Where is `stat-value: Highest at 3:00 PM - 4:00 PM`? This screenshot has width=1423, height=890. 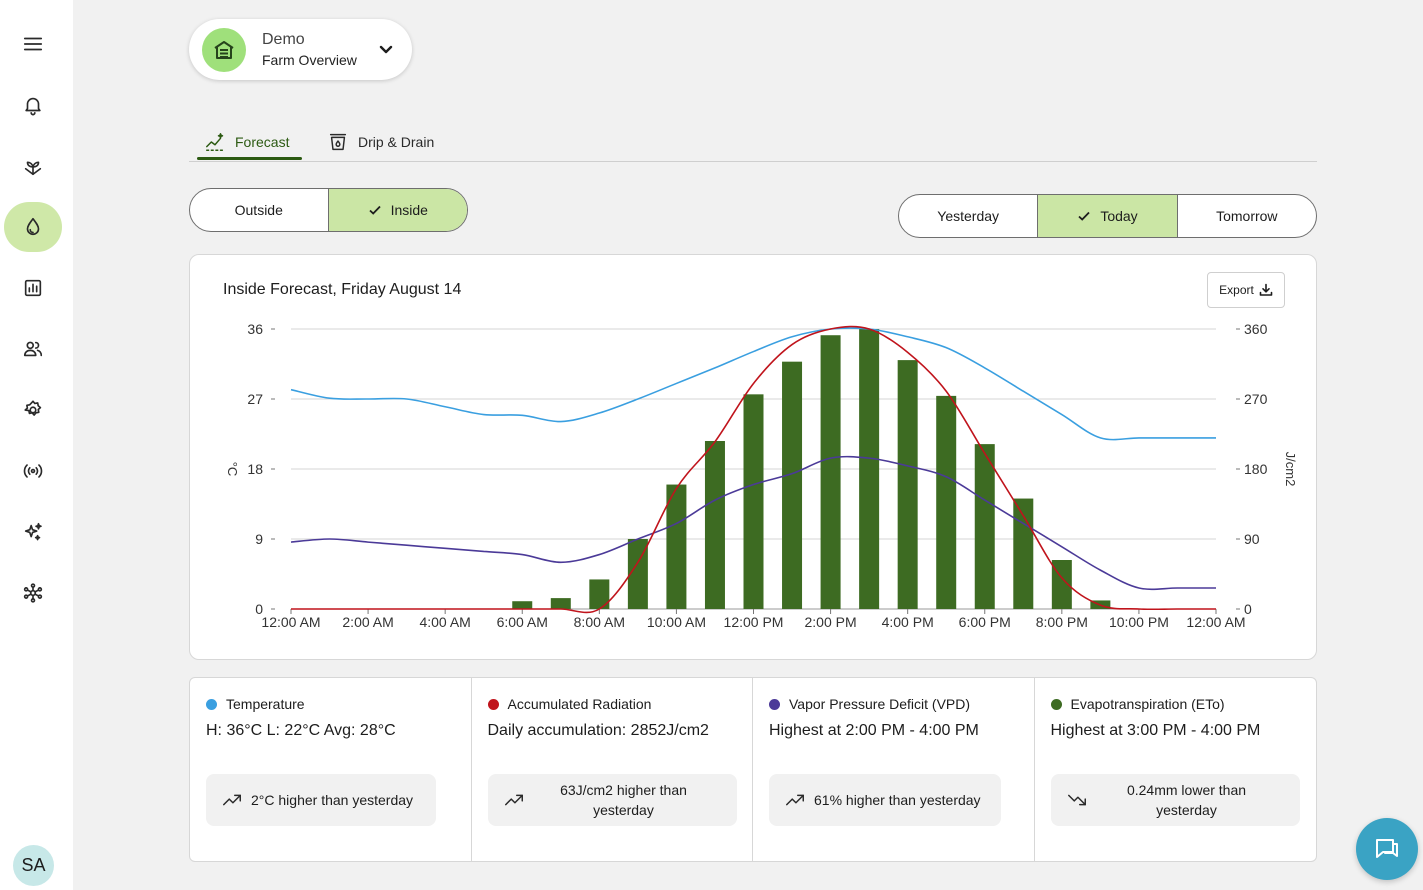 stat-value: Highest at 3:00 PM - 4:00 PM is located at coordinates (1155, 730).